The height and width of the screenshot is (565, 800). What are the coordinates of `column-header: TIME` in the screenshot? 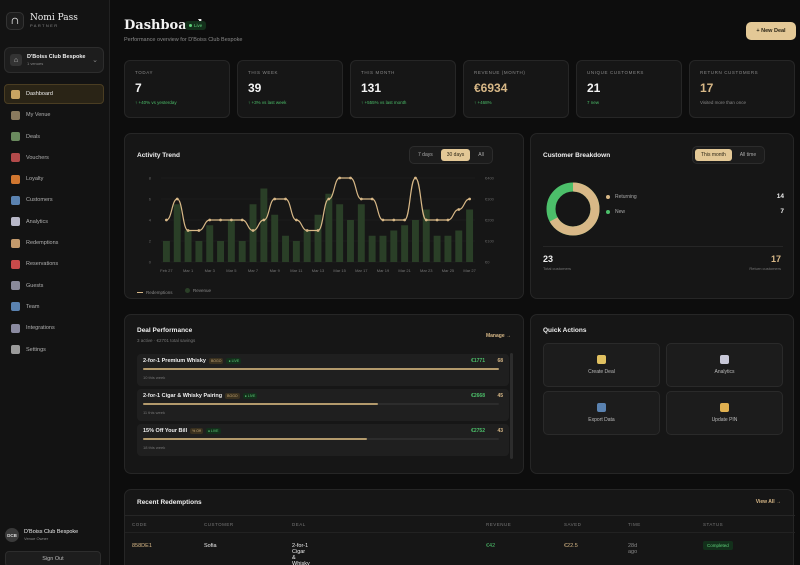 It's located at (634, 524).